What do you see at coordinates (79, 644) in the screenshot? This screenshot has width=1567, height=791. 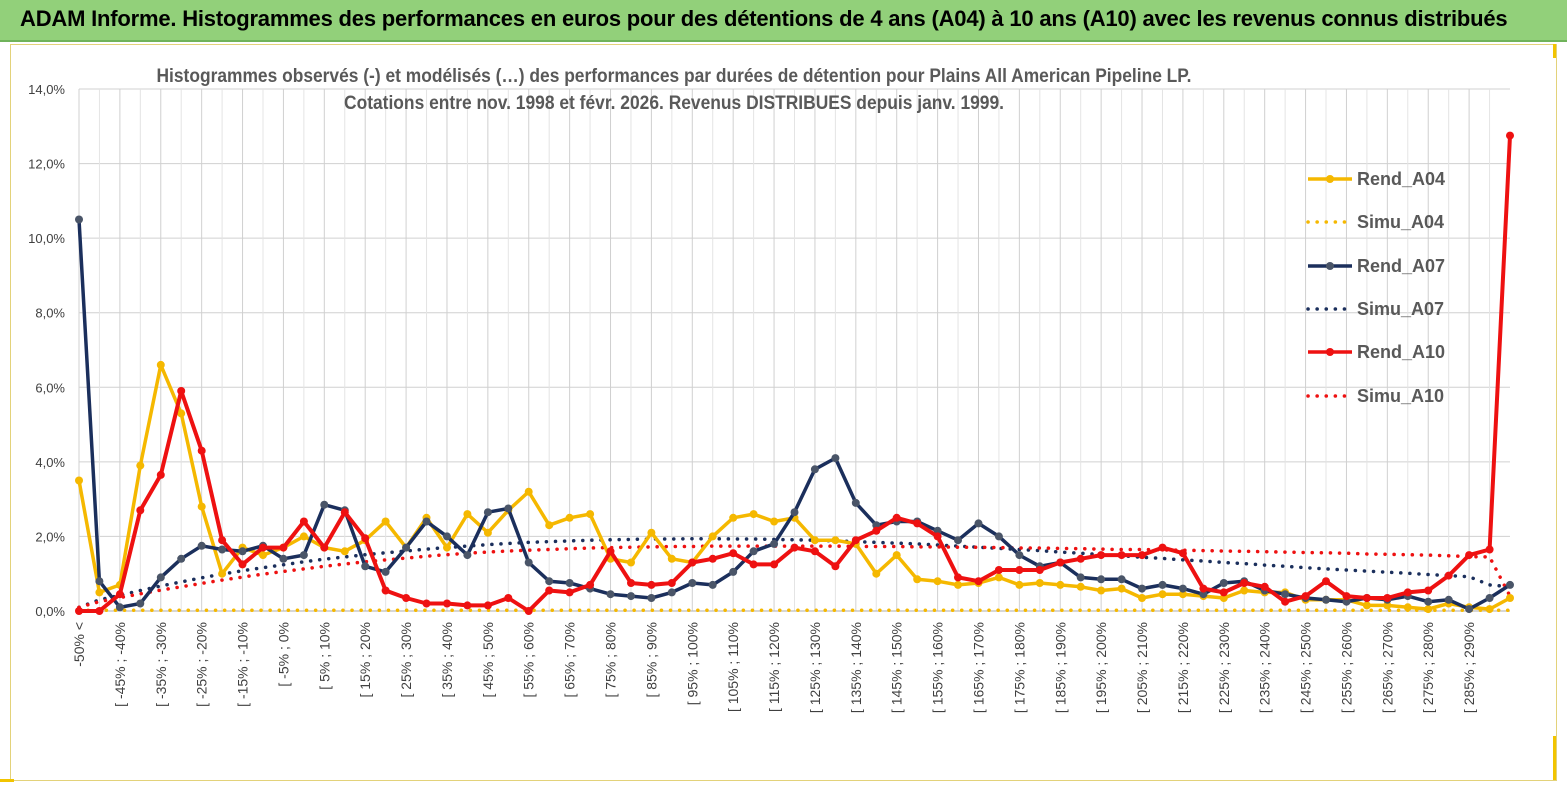 I see `x-tick-label: -50% <` at bounding box center [79, 644].